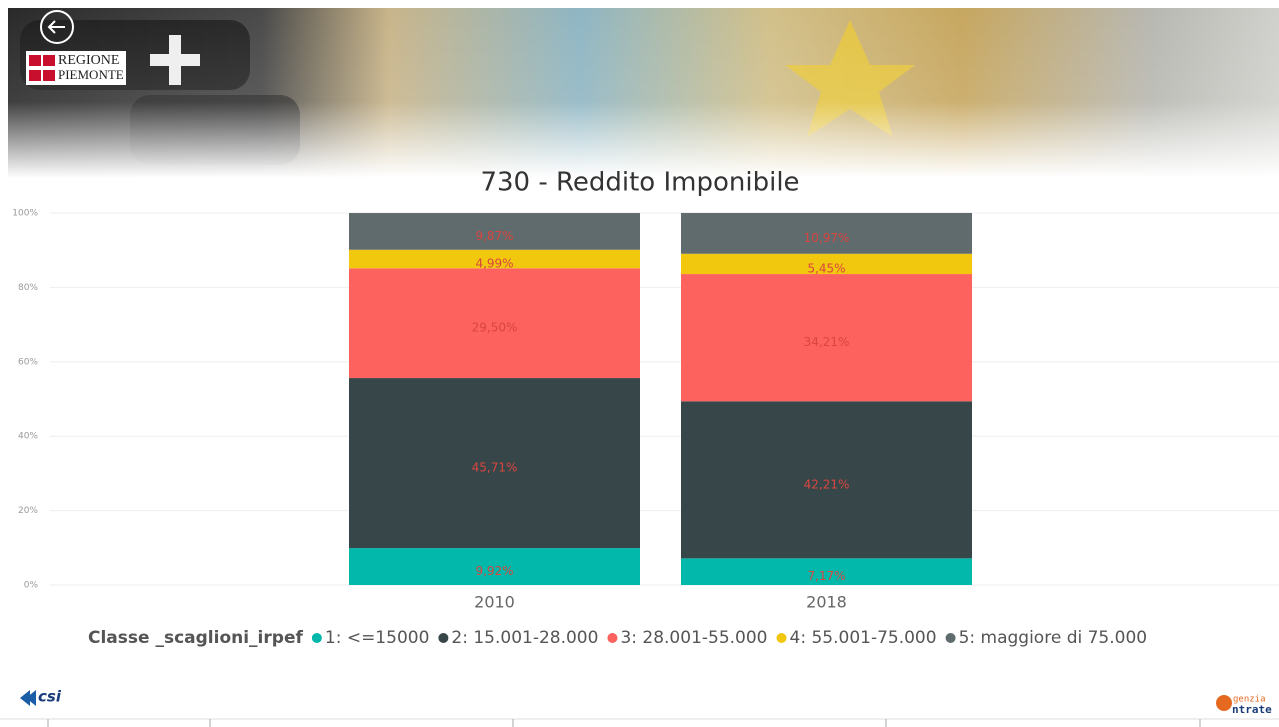  Describe the element at coordinates (827, 238) in the screenshot. I see `data-label: 10,97%` at that location.